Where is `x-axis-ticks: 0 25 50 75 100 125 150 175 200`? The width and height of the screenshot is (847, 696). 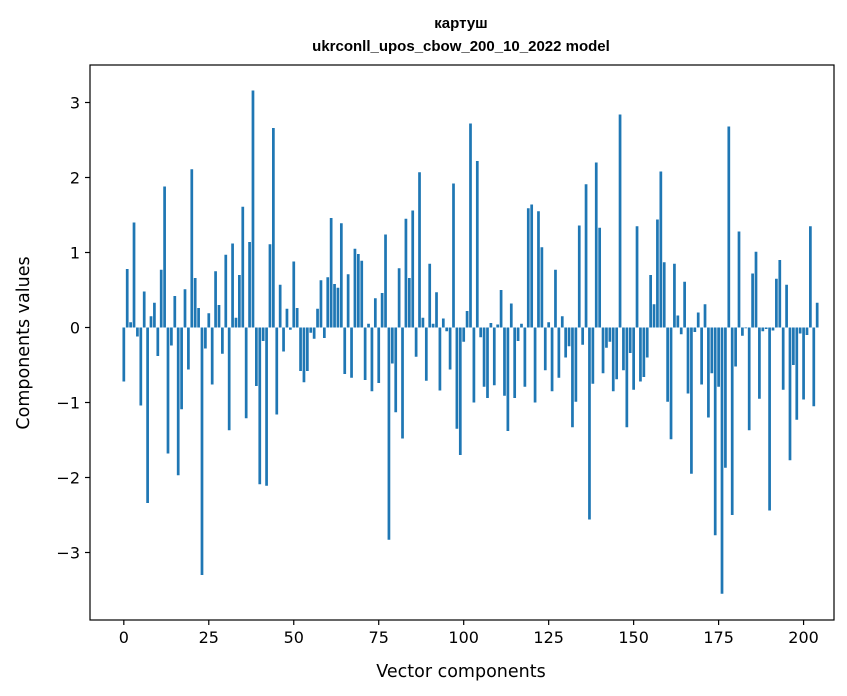
x-axis-ticks: 0 25 50 75 100 125 150 175 200 is located at coordinates (469, 633).